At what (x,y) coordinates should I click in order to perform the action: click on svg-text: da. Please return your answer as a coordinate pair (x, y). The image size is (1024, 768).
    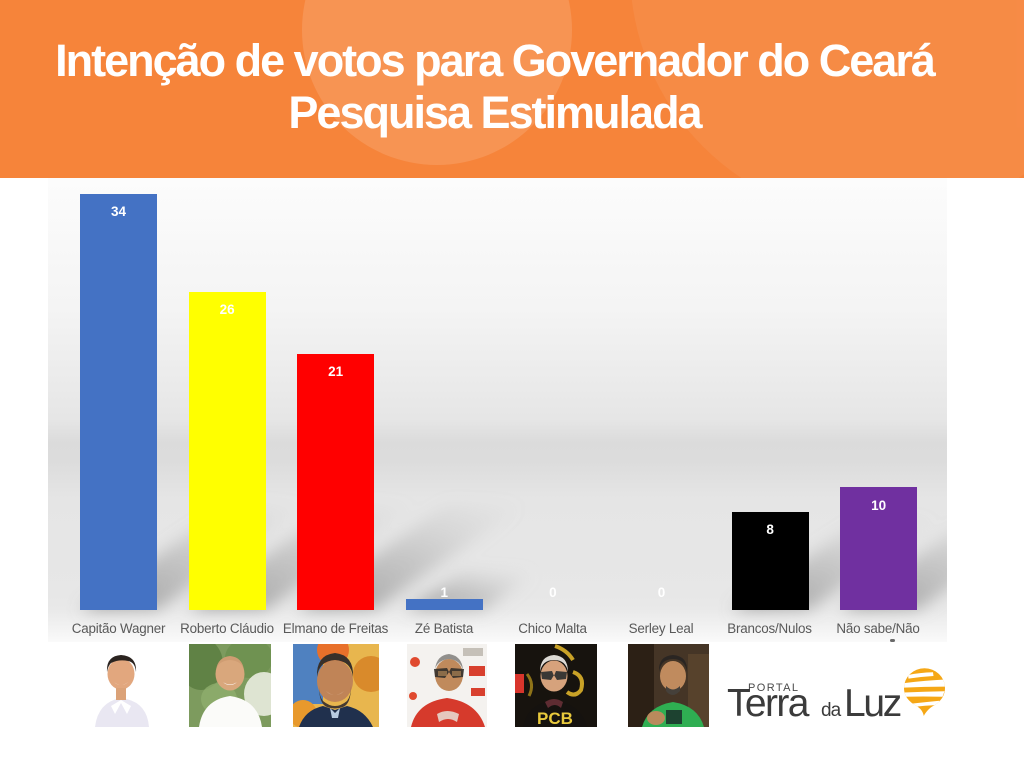
    Looking at the image, I should click on (831, 710).